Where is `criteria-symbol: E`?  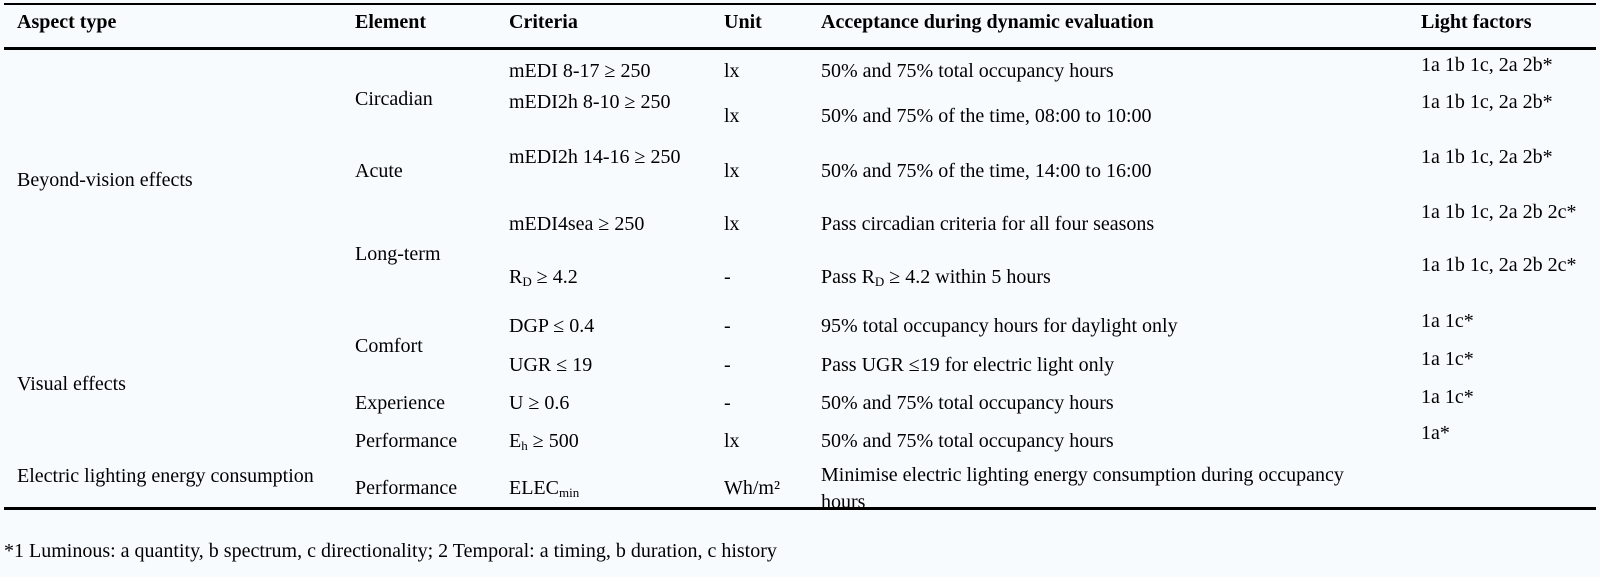 criteria-symbol: E is located at coordinates (515, 441).